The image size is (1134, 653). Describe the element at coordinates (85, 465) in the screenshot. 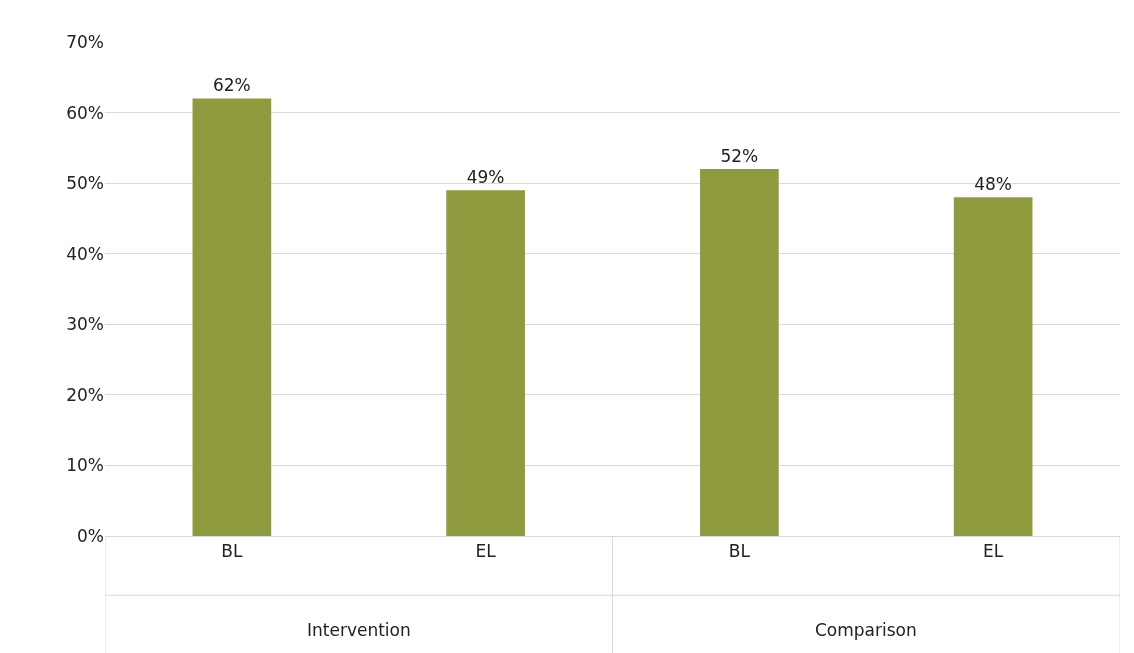

I see `y-tick-label: 10%` at that location.